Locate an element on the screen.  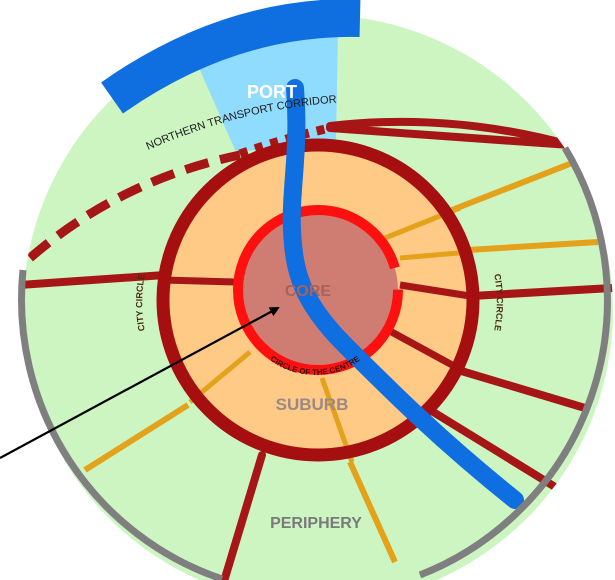
suburb-label: SUBURB is located at coordinates (312, 404).